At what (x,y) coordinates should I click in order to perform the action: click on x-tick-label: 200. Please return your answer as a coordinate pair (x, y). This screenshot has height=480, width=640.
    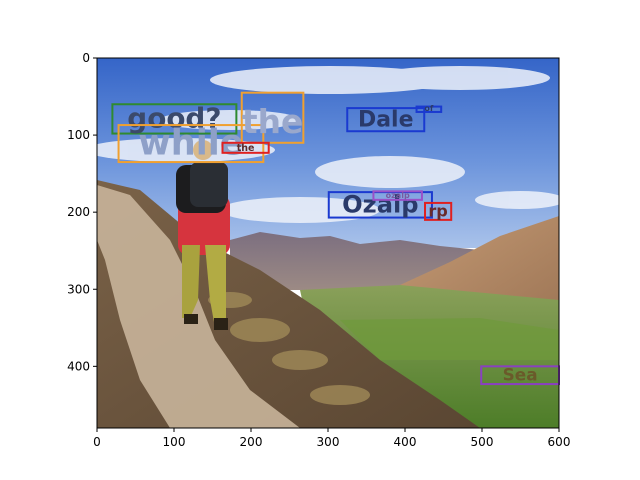
    Looking at the image, I should click on (251, 442).